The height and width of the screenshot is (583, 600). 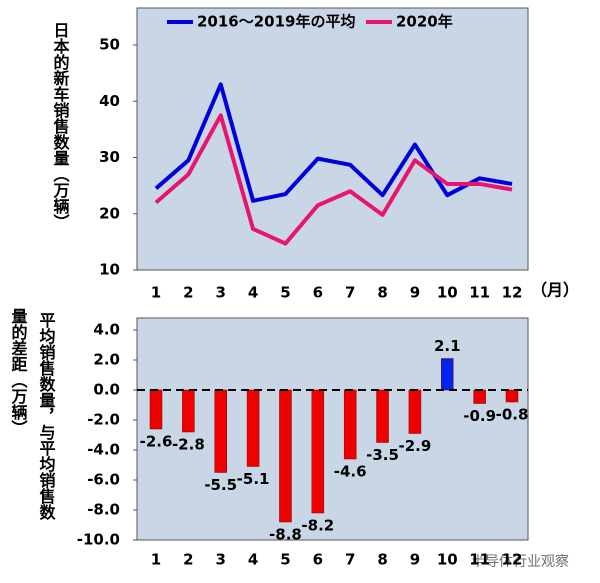 I want to click on y-tick-label: -6.0, so click(x=103, y=480).